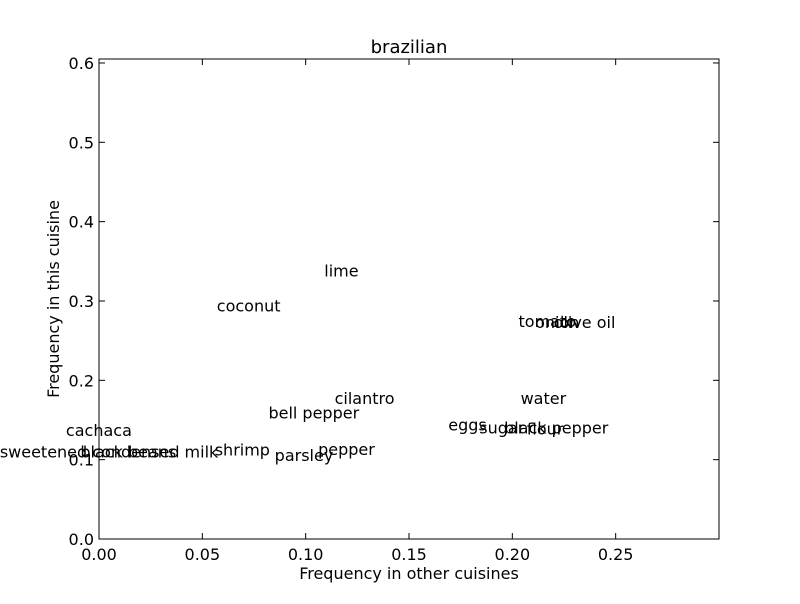 The height and width of the screenshot is (604, 800). What do you see at coordinates (409, 554) in the screenshot?
I see `x-tick-label: 0.15` at bounding box center [409, 554].